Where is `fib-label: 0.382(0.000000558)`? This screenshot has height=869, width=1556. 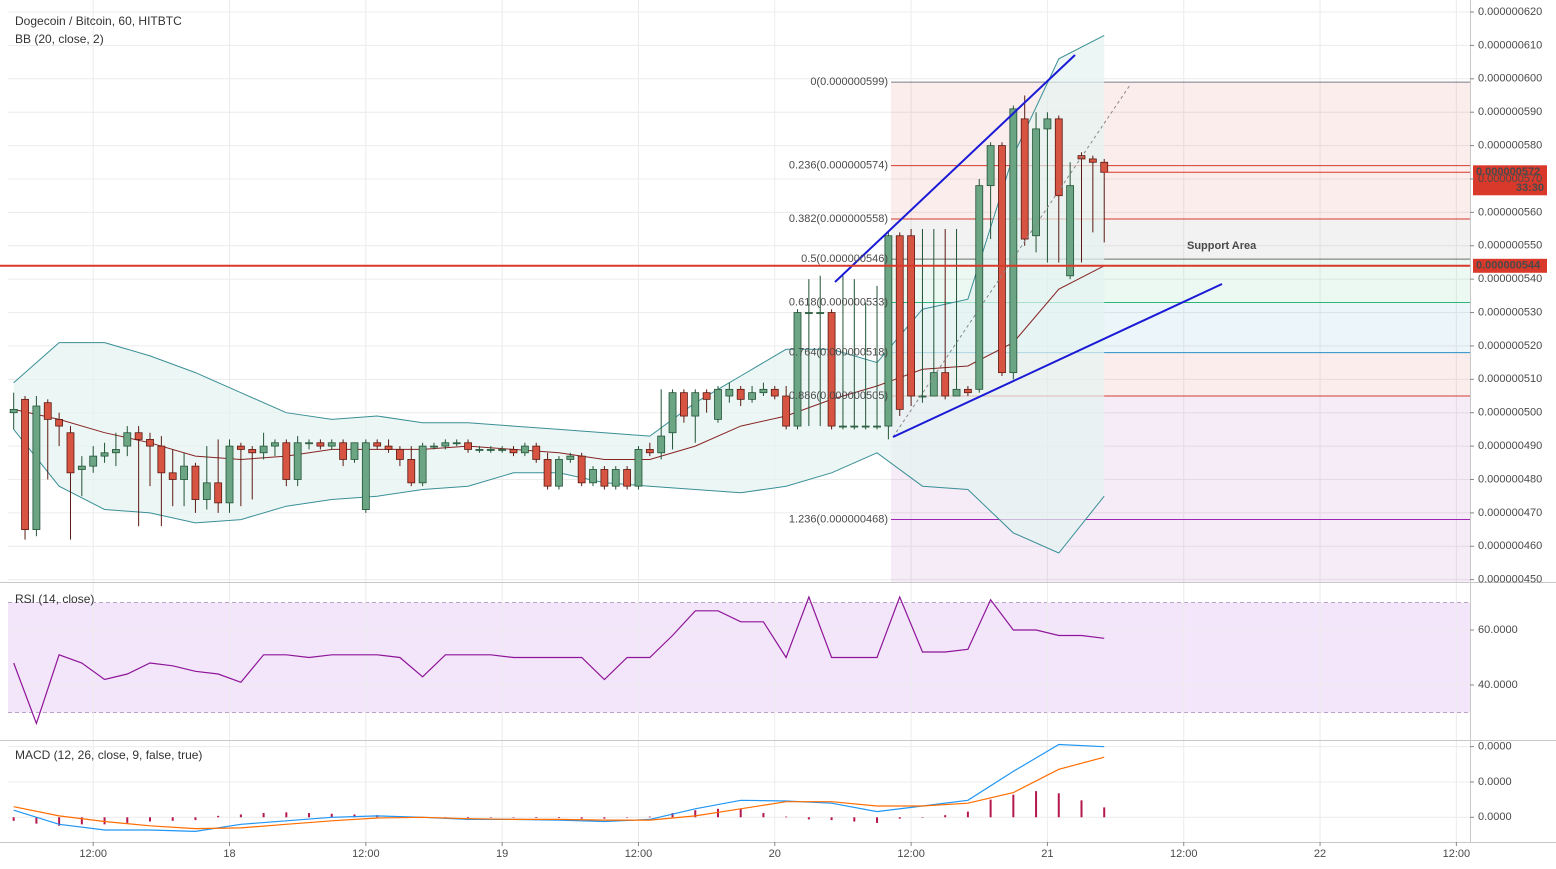
fib-label: 0.382(0.000000558) is located at coordinates (838, 219).